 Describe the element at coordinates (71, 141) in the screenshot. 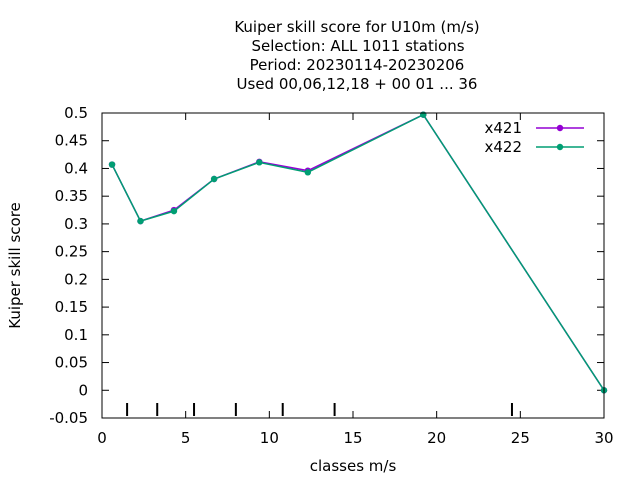

I see `y-tick-label: 0.45` at that location.